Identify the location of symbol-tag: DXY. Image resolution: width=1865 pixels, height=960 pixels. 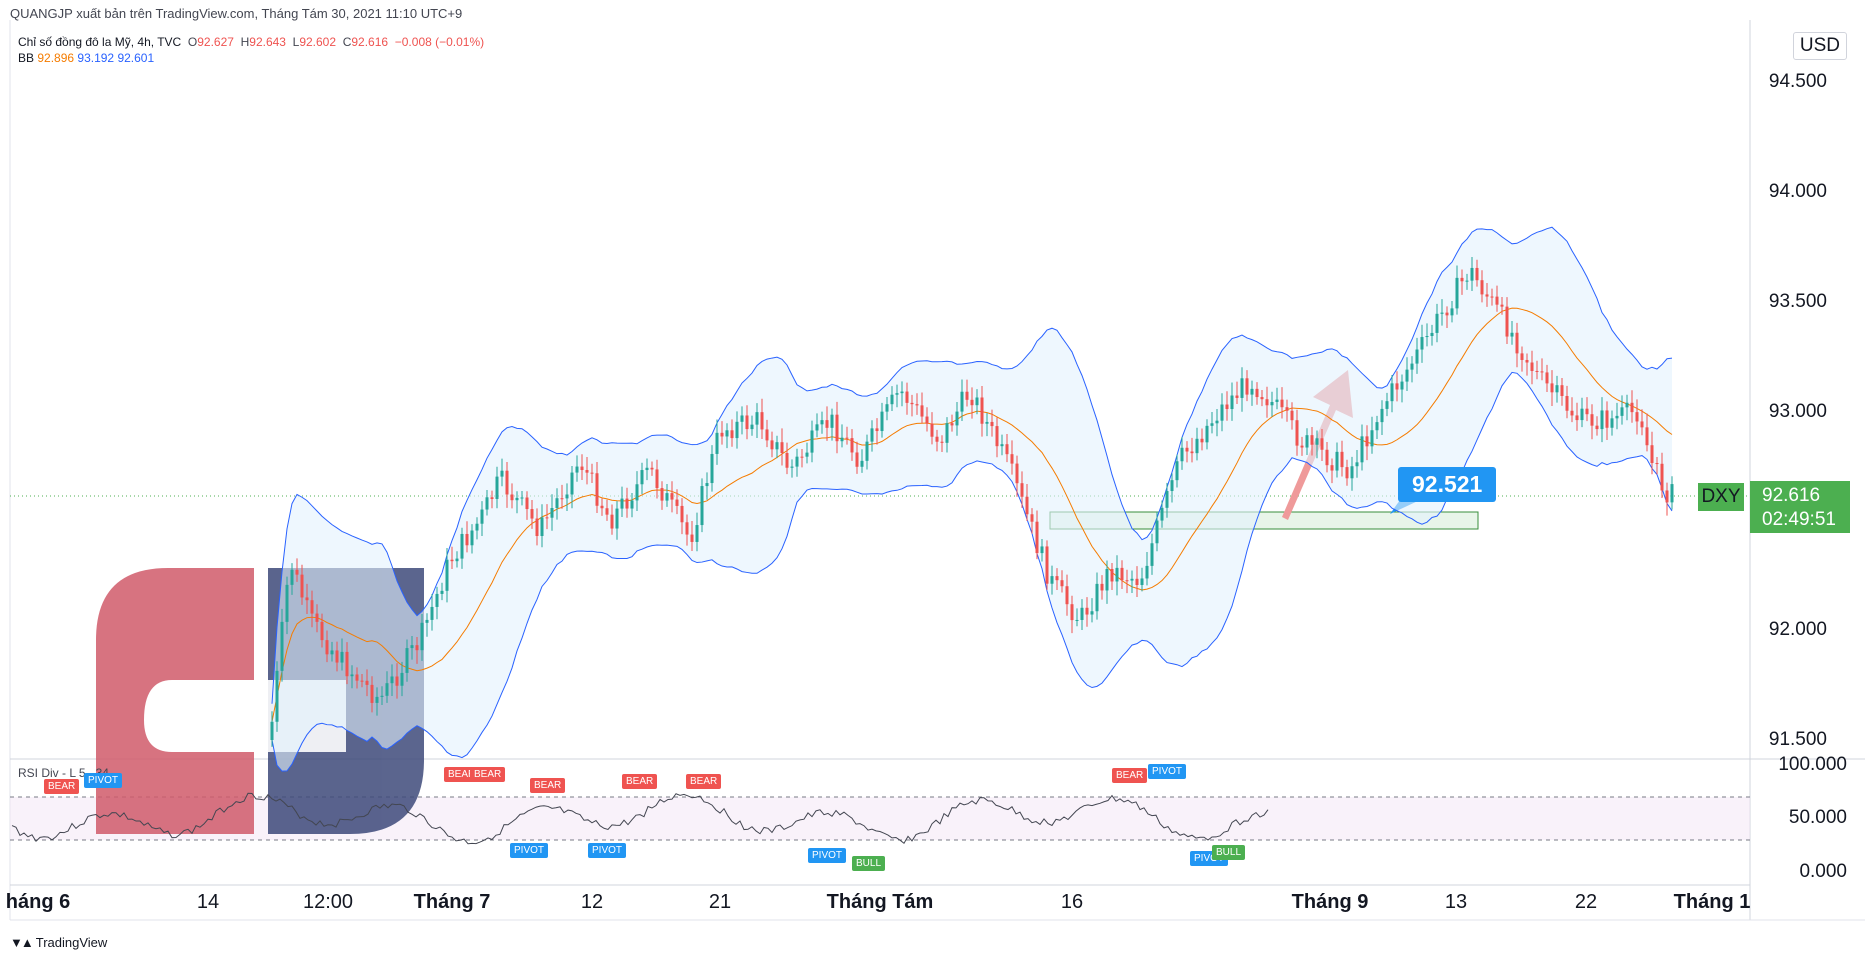
(1721, 497).